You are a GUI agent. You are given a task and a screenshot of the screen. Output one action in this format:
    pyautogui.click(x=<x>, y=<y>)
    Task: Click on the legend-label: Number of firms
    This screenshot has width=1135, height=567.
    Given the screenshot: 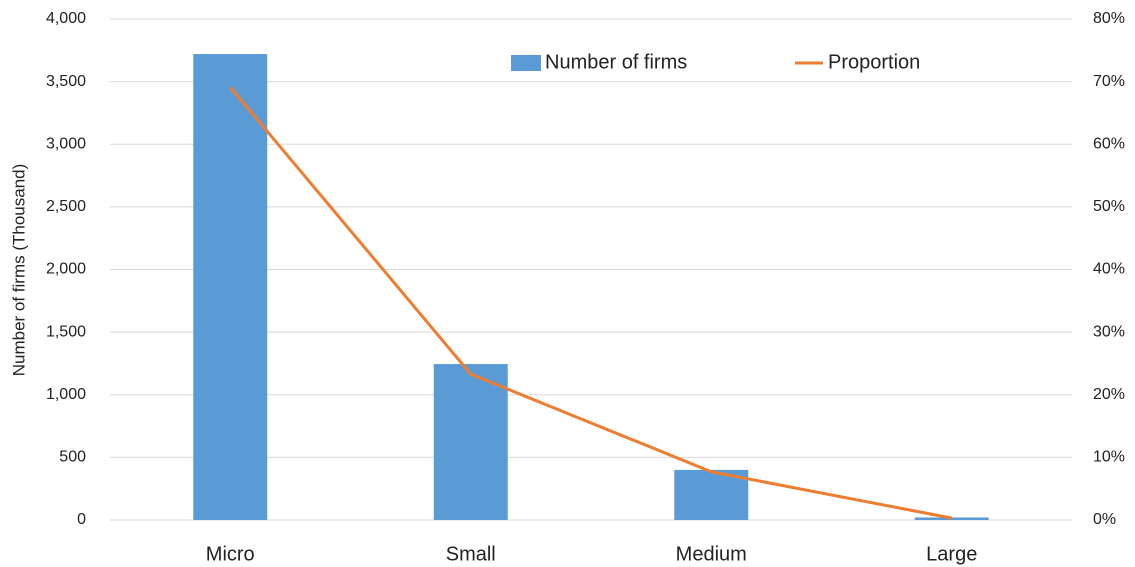 What is the action you would take?
    pyautogui.click(x=616, y=62)
    